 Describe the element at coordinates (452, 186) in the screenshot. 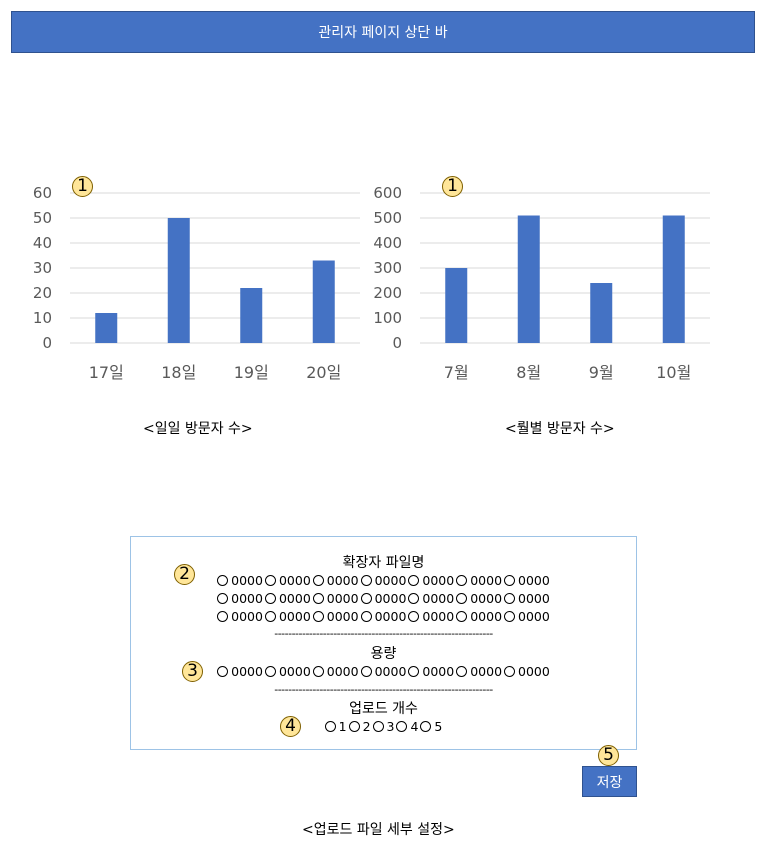

I see `marker-badge-1b: 1` at that location.